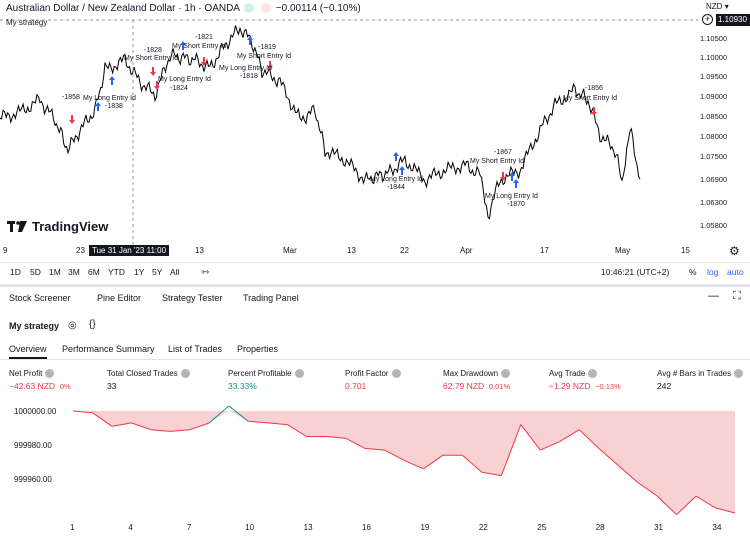  Describe the element at coordinates (694, 373) in the screenshot. I see `metric-label: Avg # Bars in Trades` at that location.